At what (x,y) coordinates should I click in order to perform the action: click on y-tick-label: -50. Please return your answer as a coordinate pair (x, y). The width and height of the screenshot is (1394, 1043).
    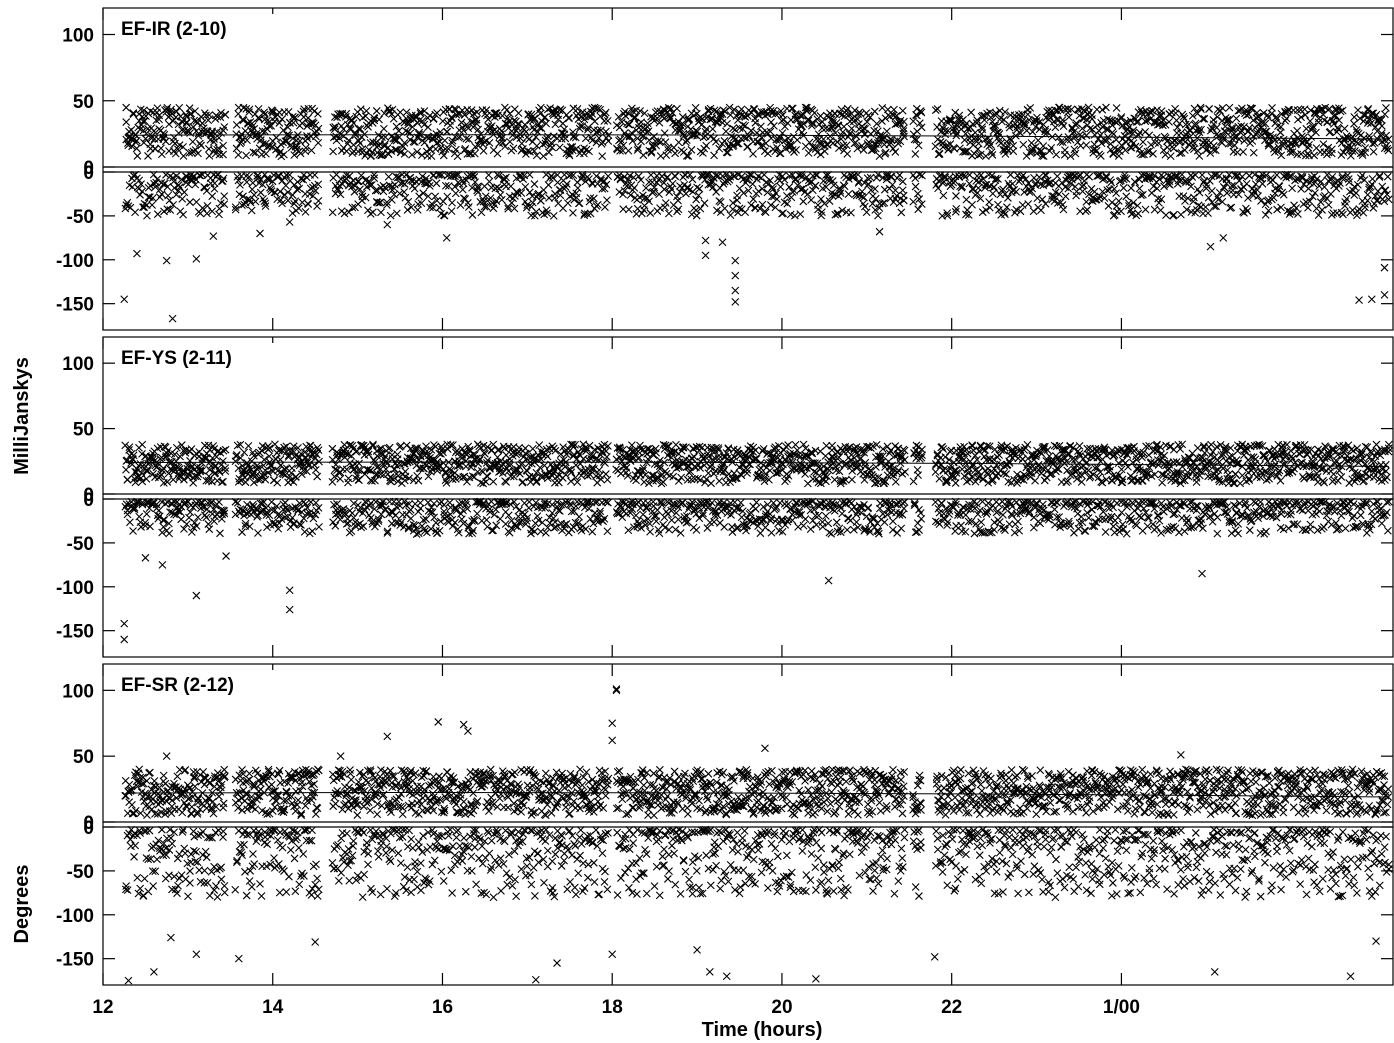
    Looking at the image, I should click on (80, 217).